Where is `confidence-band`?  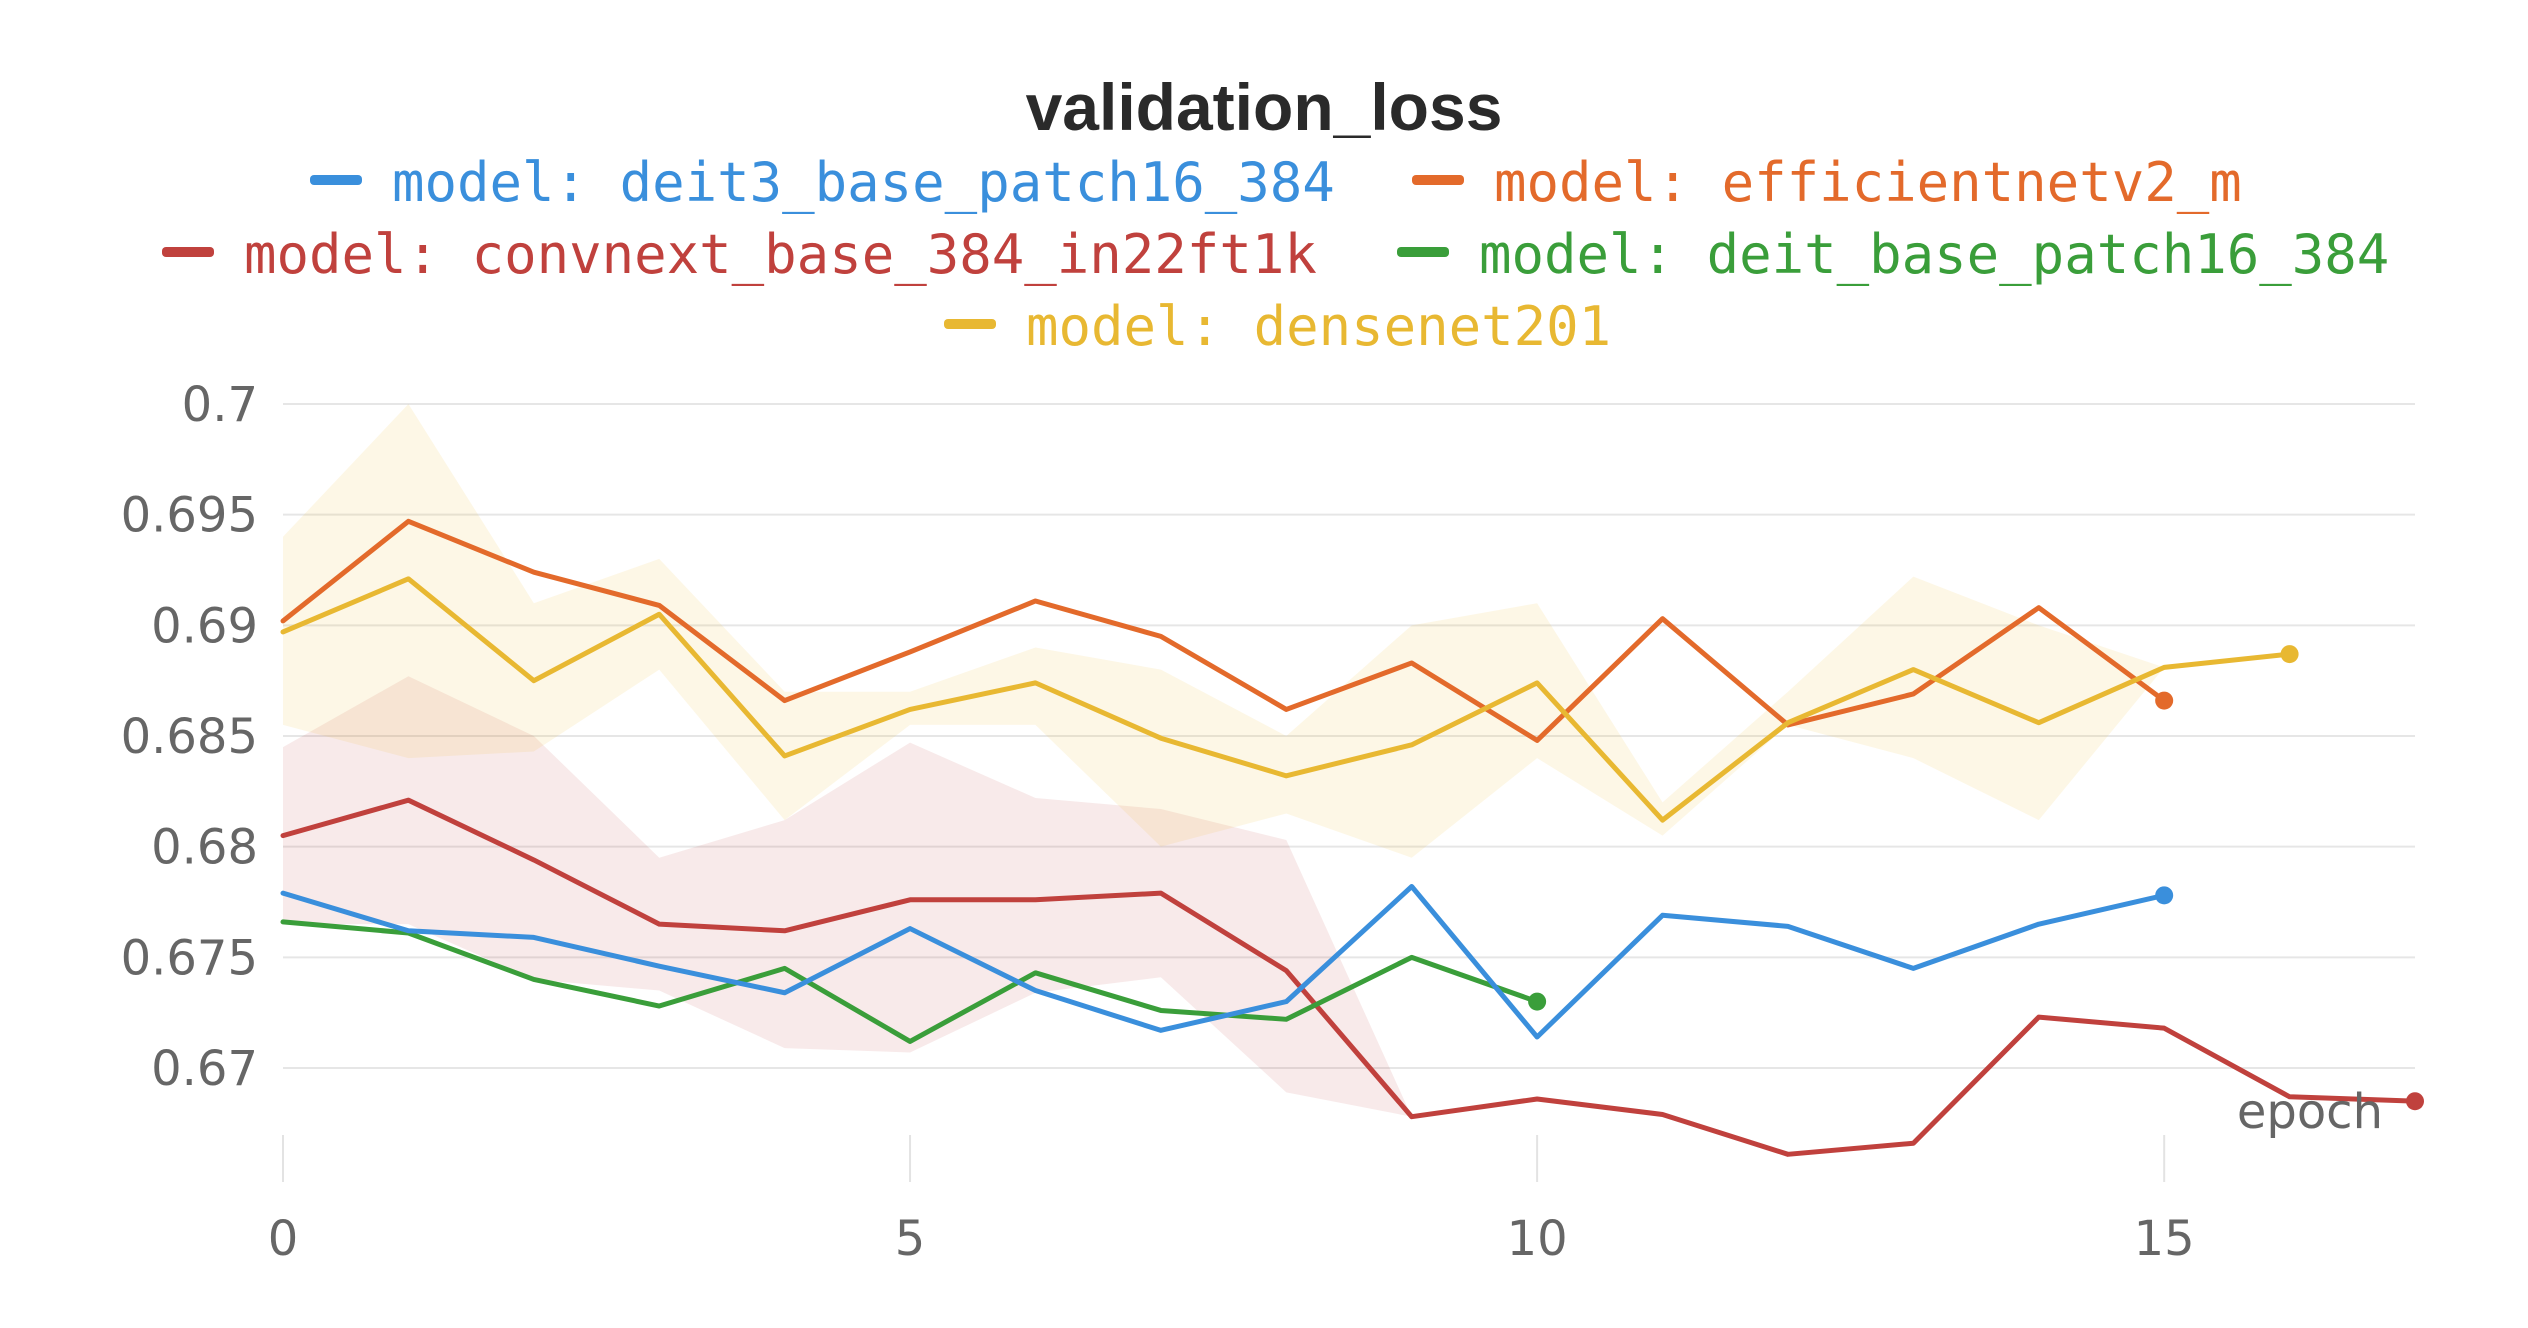
confidence-band is located at coordinates (847, 896).